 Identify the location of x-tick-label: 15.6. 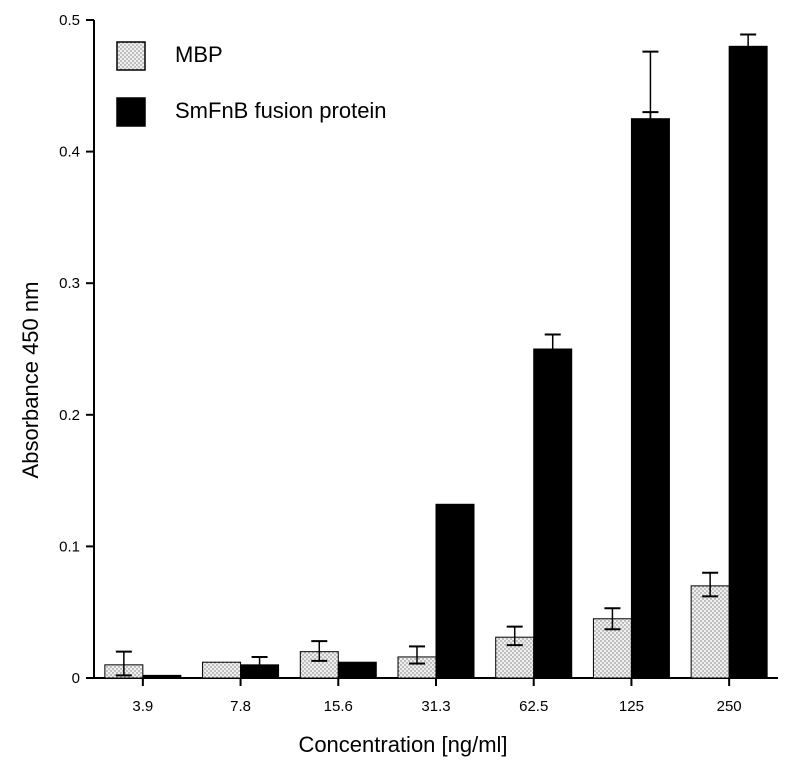
(338, 706).